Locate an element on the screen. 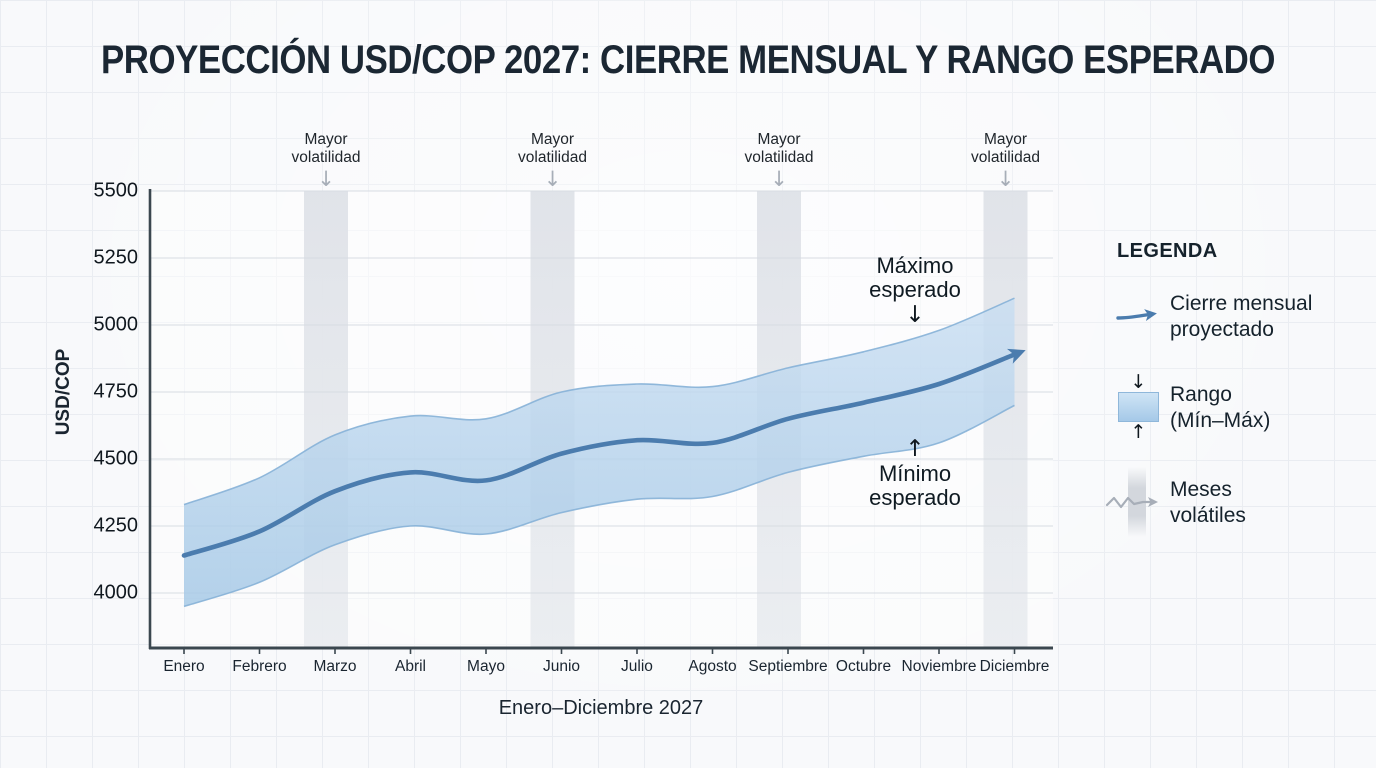 This screenshot has width=1376, height=768. squiggle-arrow-icon is located at coordinates (1134, 505).